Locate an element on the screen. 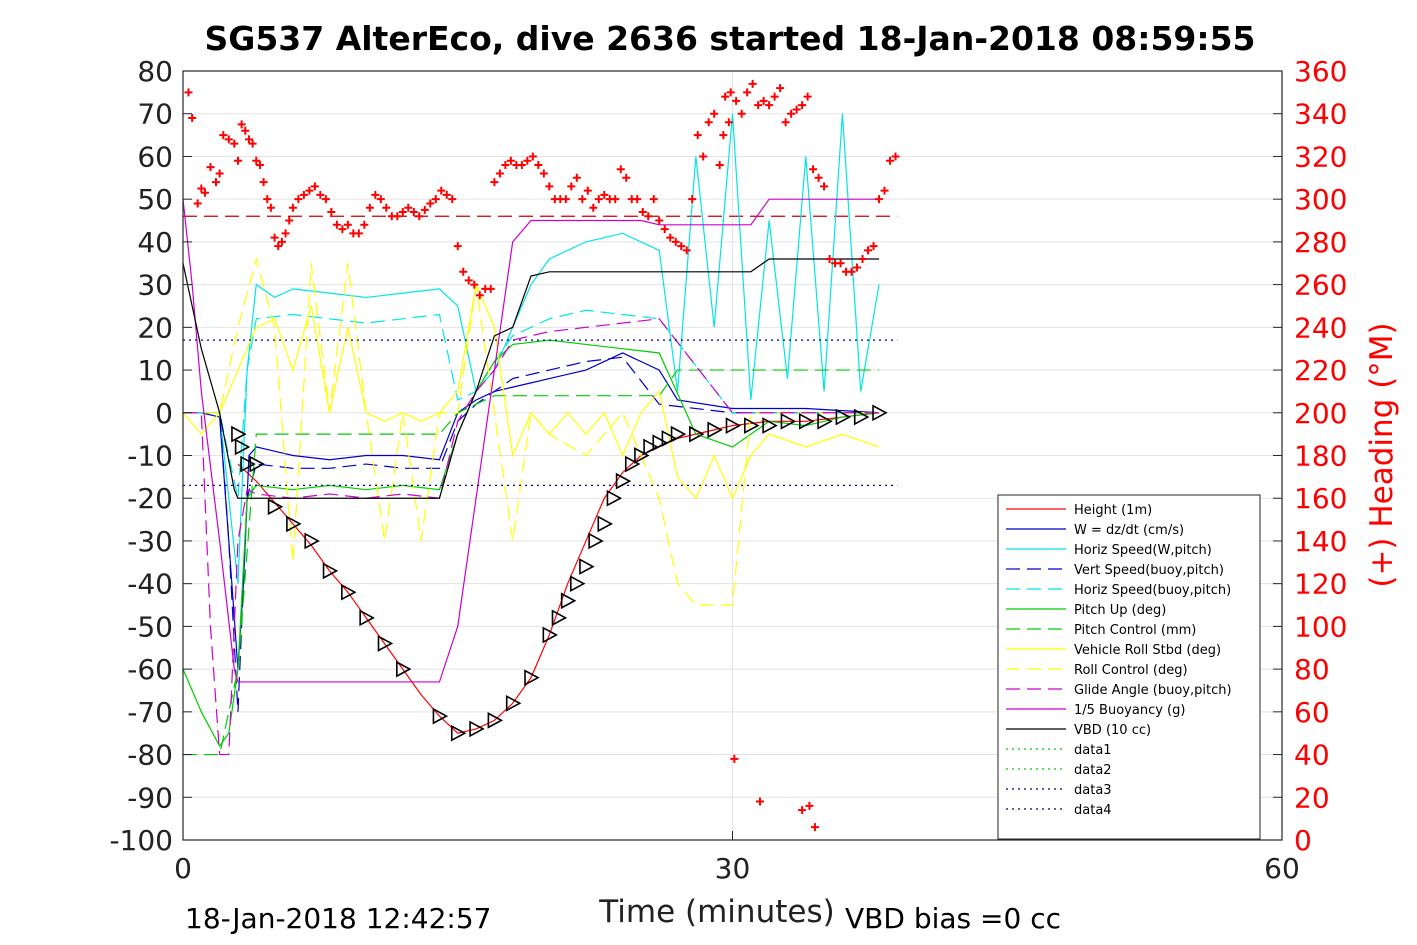 This screenshot has height=945, width=1417. y-tick-label-right: 0 is located at coordinates (1303, 840).